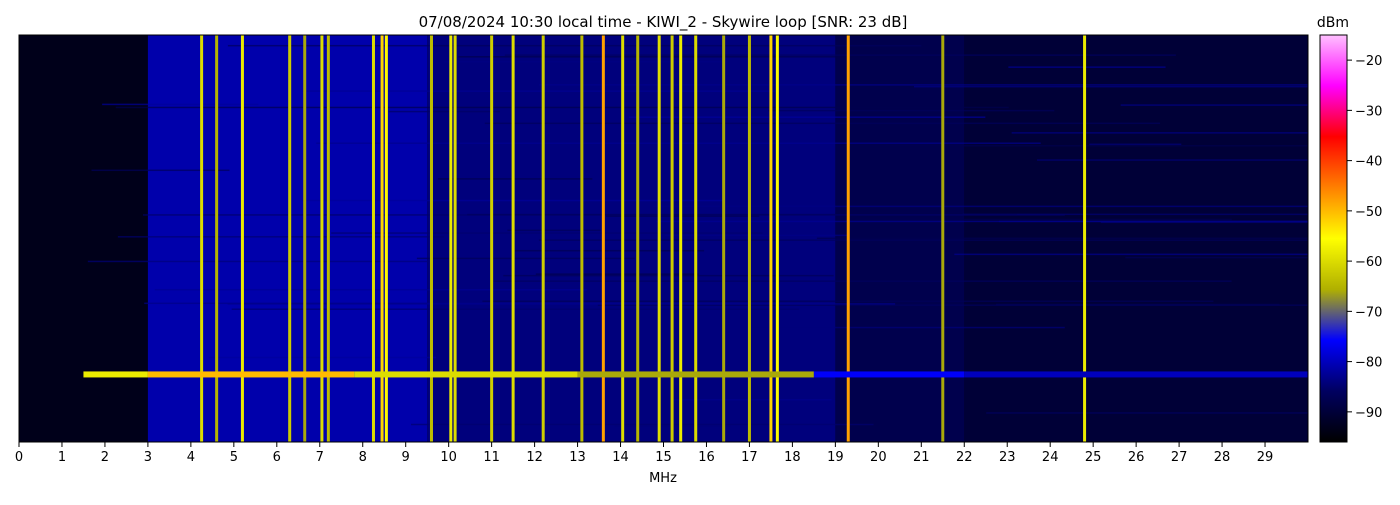 The width and height of the screenshot is (1400, 505). What do you see at coordinates (406, 457) in the screenshot?
I see `x-tick-label: 9` at bounding box center [406, 457].